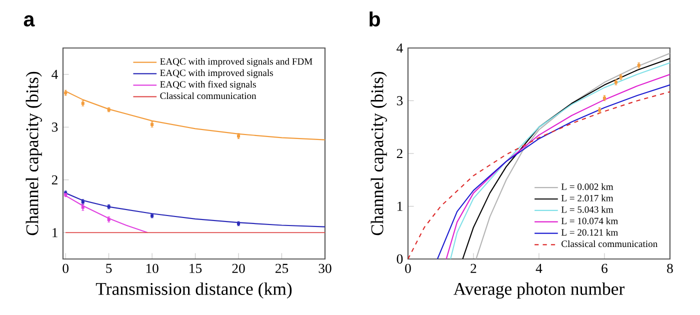 The height and width of the screenshot is (315, 700). I want to click on legend-label: L = 5.043 km, so click(587, 209).